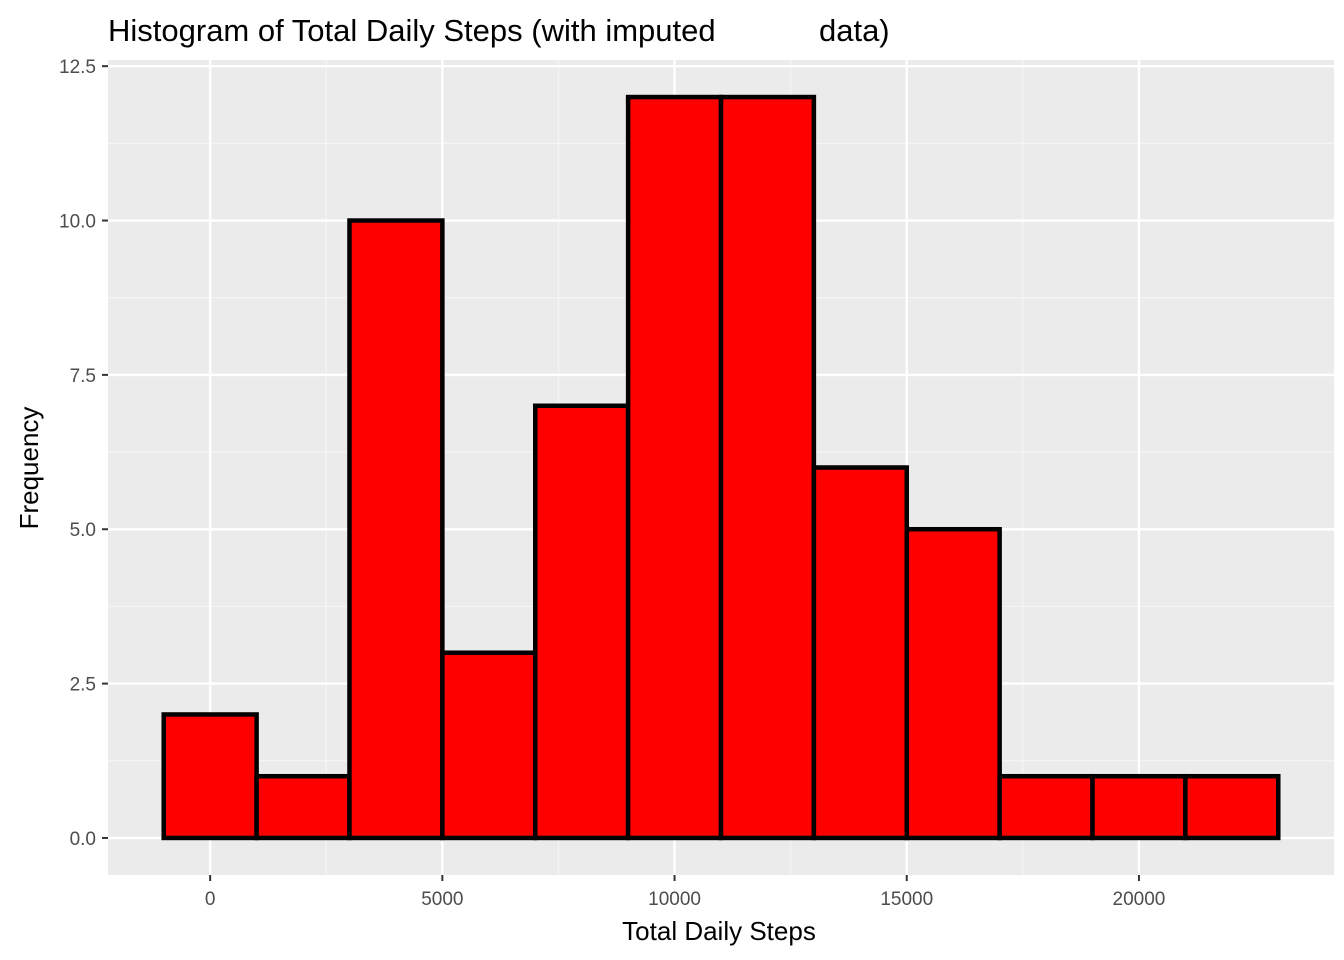  What do you see at coordinates (77, 222) in the screenshot?
I see `y-tick-label: 10.0` at bounding box center [77, 222].